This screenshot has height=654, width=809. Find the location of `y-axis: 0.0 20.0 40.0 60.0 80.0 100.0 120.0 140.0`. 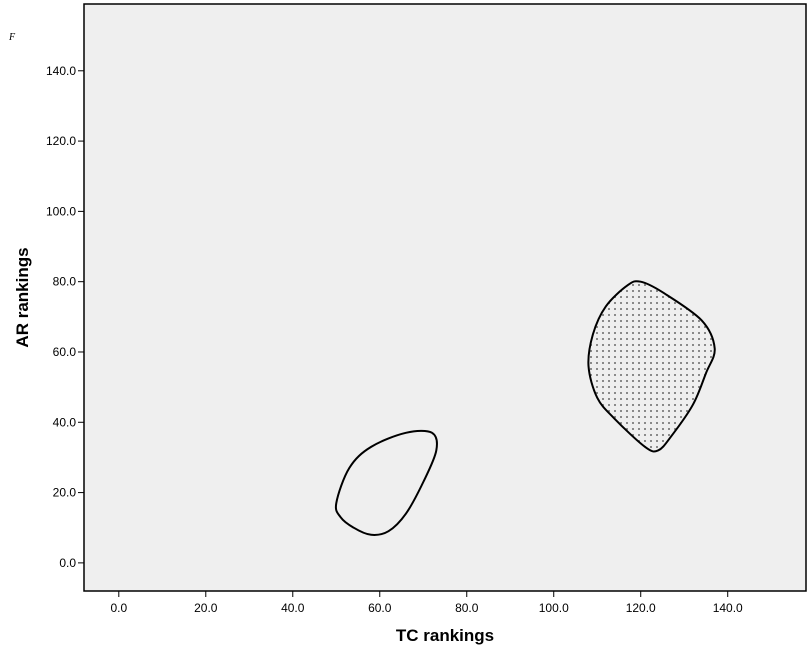

y-axis: 0.0 20.0 40.0 60.0 80.0 100.0 120.0 140.0 is located at coordinates (65, 317).